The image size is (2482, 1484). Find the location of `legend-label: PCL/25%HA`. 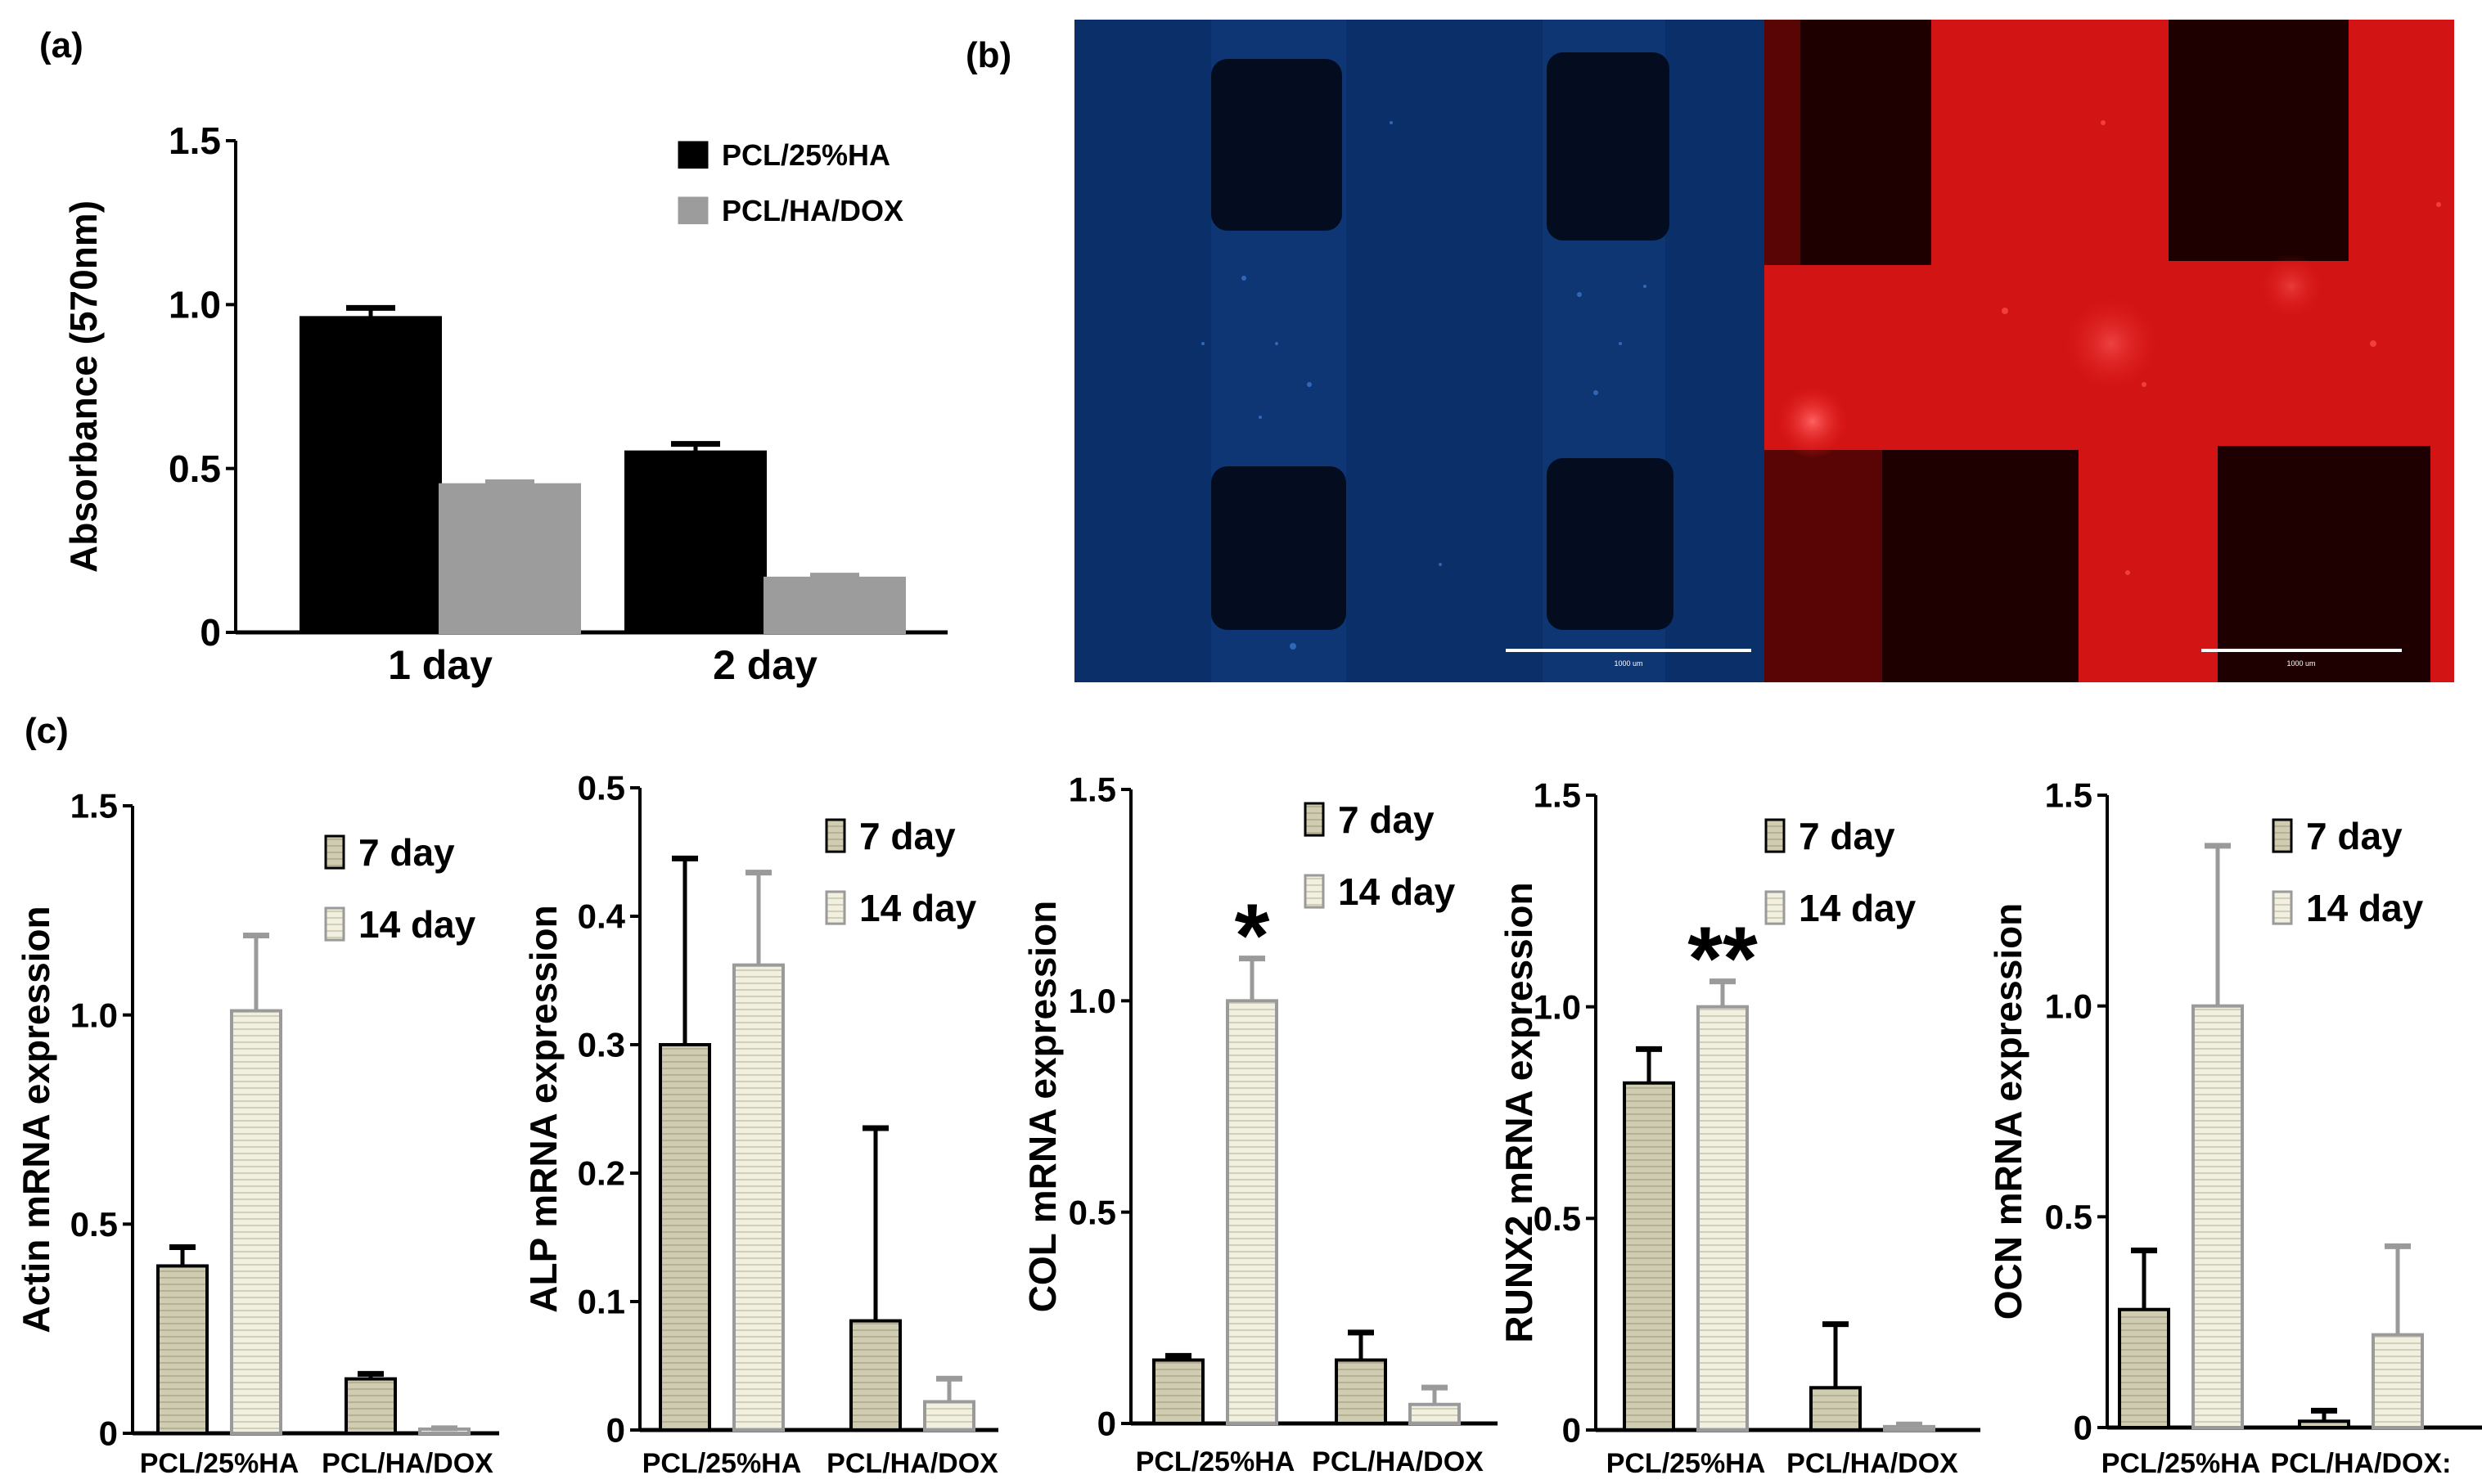

legend-label: PCL/25%HA is located at coordinates (806, 155).